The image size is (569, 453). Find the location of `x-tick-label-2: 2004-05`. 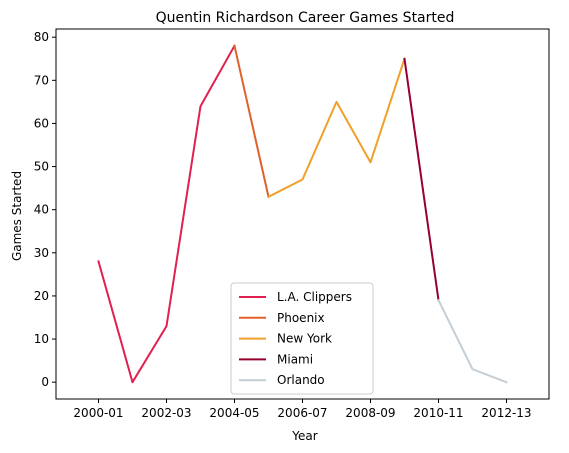

x-tick-label-2: 2004-05 is located at coordinates (234, 413).